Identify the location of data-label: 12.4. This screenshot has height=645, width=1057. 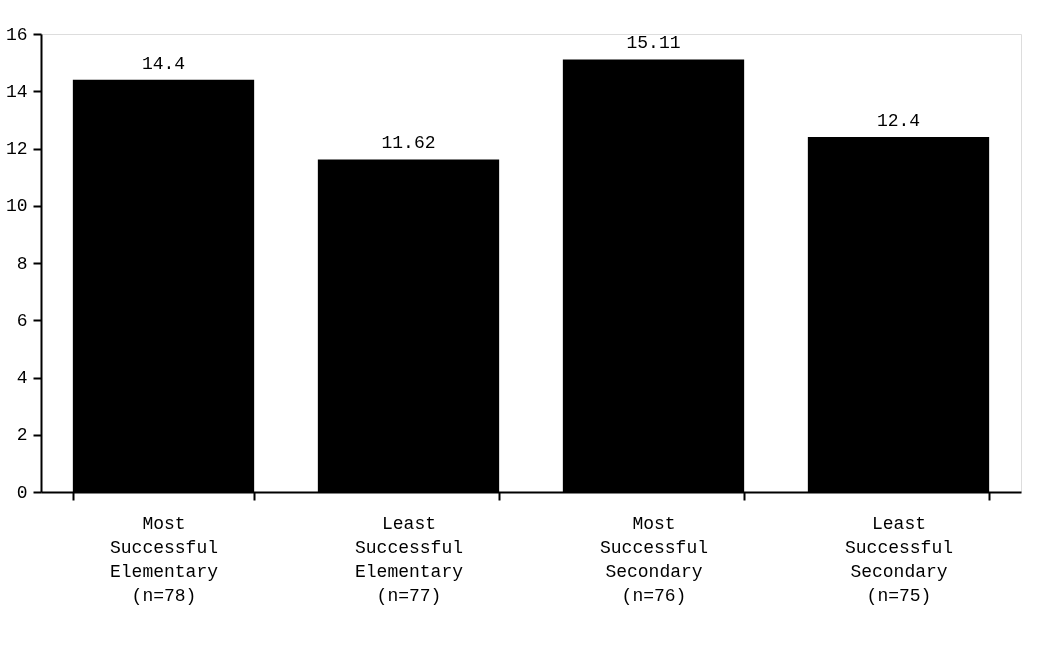
(898, 121).